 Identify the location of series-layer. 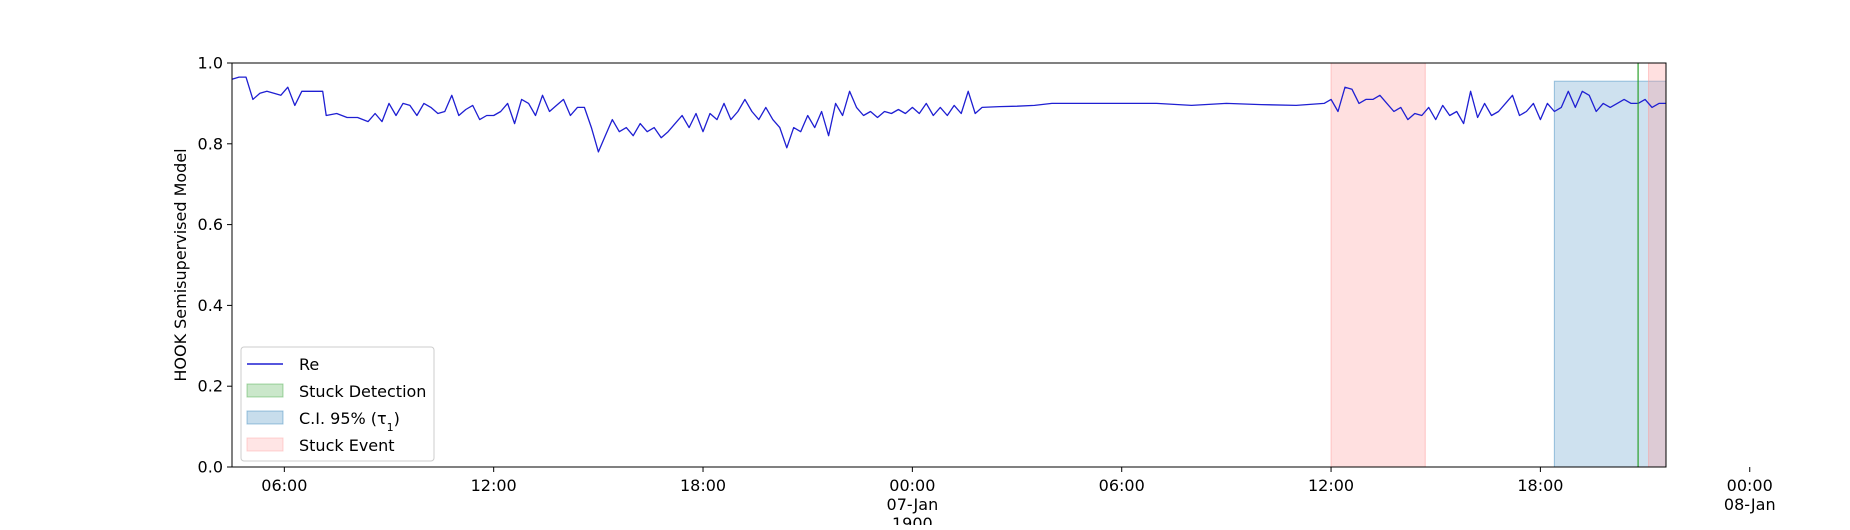
(948, 114).